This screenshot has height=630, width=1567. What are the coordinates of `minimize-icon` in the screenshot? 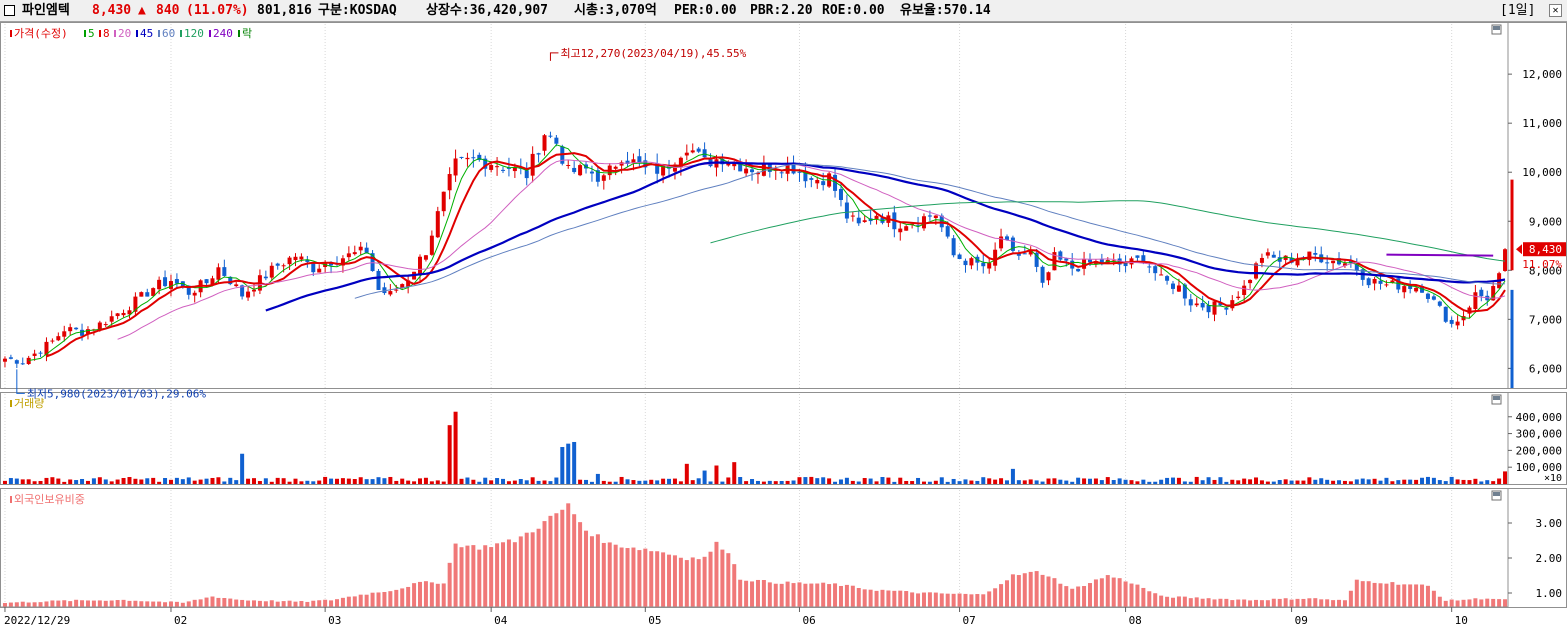 It's located at (1496, 398).